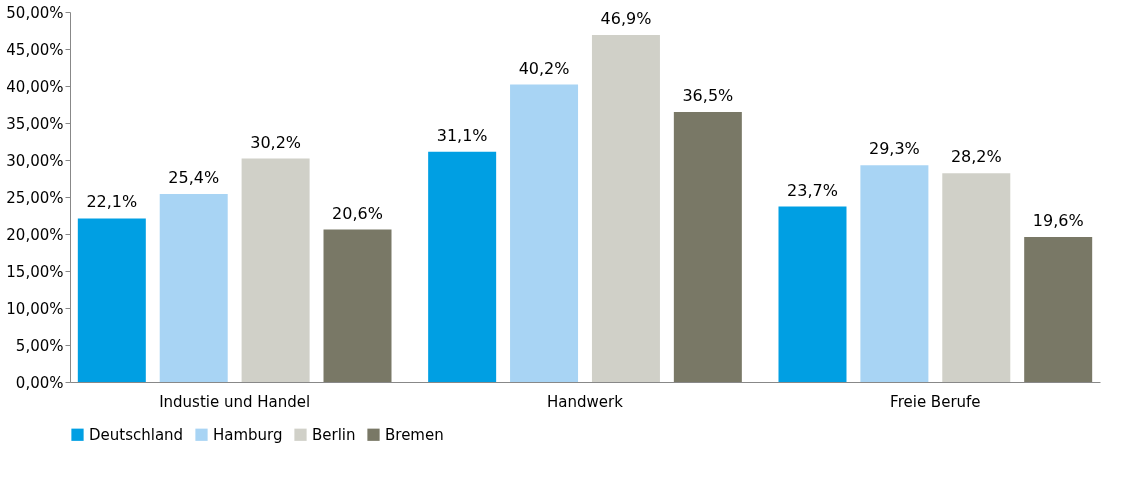 This screenshot has height=500, width=1139. What do you see at coordinates (35, 197) in the screenshot?
I see `y-tick-label: 25,00%` at bounding box center [35, 197].